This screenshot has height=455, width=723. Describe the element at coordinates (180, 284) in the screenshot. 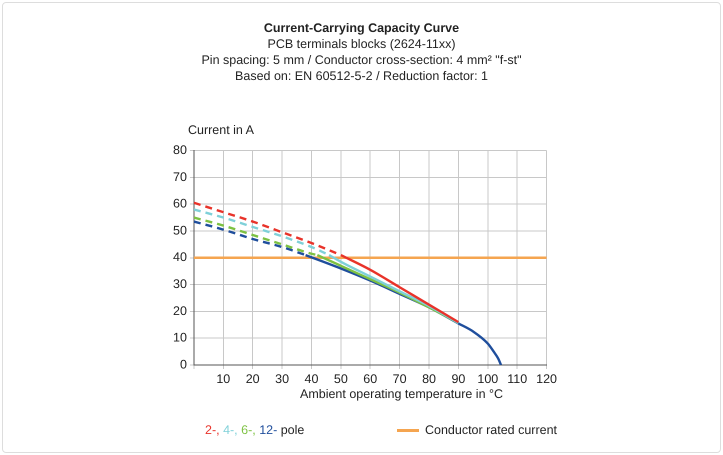

I see `y-tick-label: 30` at that location.